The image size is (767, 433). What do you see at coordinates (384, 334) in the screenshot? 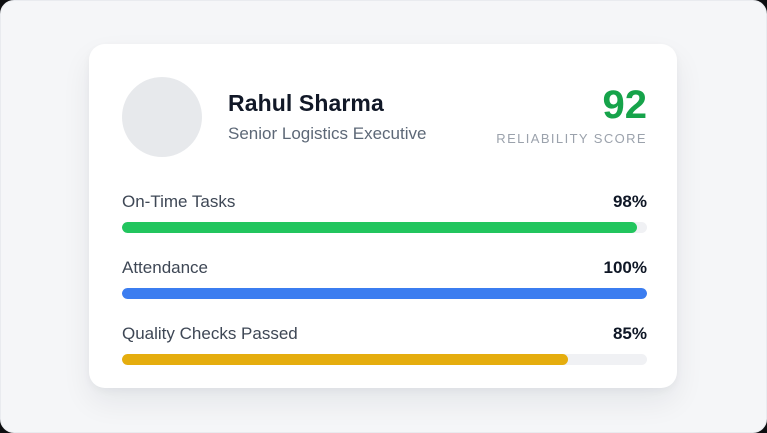
I see `metric-head: Quality Checks Passed 85%` at bounding box center [384, 334].